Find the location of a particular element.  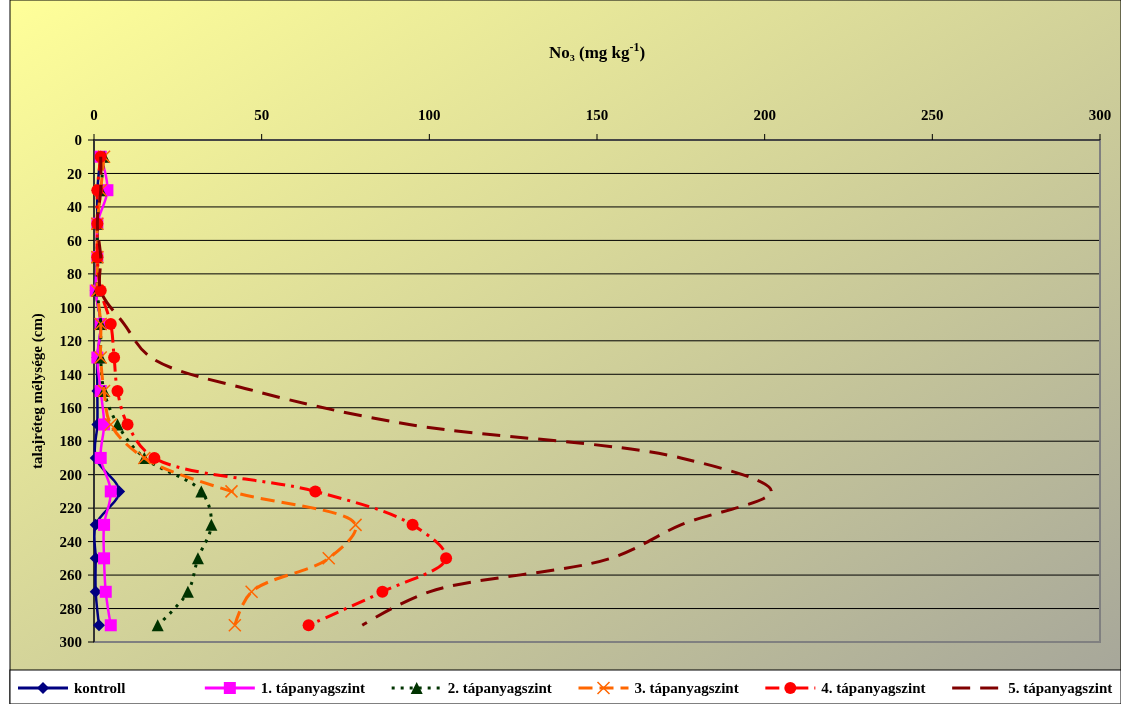

y-tick-label: 180 is located at coordinates (70, 441).